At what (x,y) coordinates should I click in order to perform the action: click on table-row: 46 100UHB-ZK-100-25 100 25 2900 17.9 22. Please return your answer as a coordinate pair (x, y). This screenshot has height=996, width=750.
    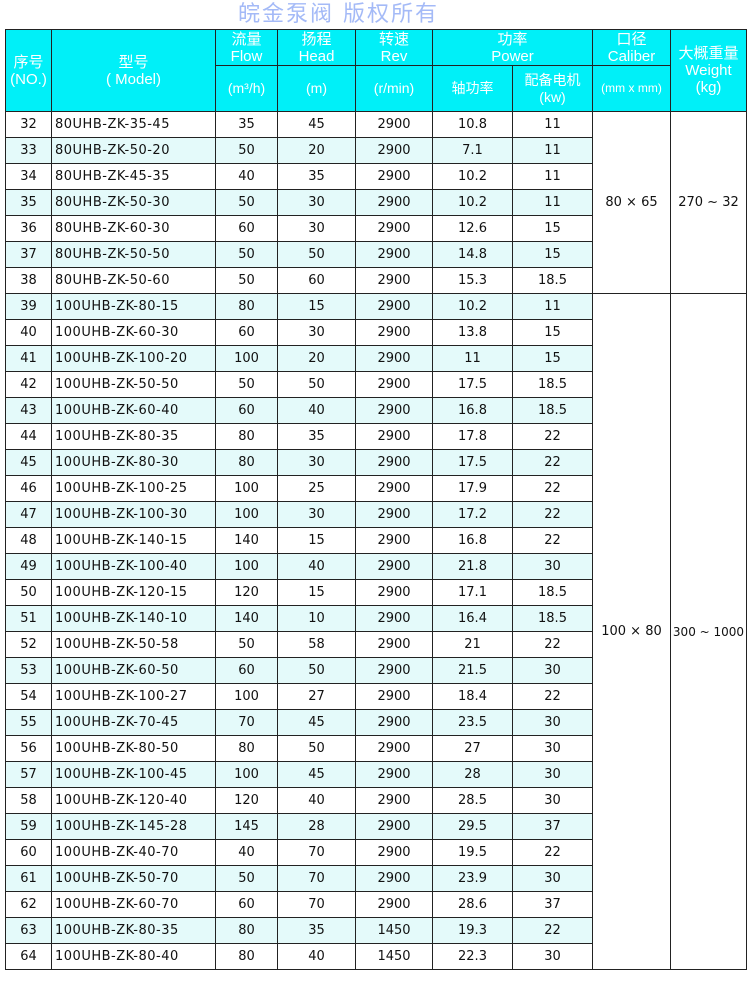
    Looking at the image, I should click on (376, 488).